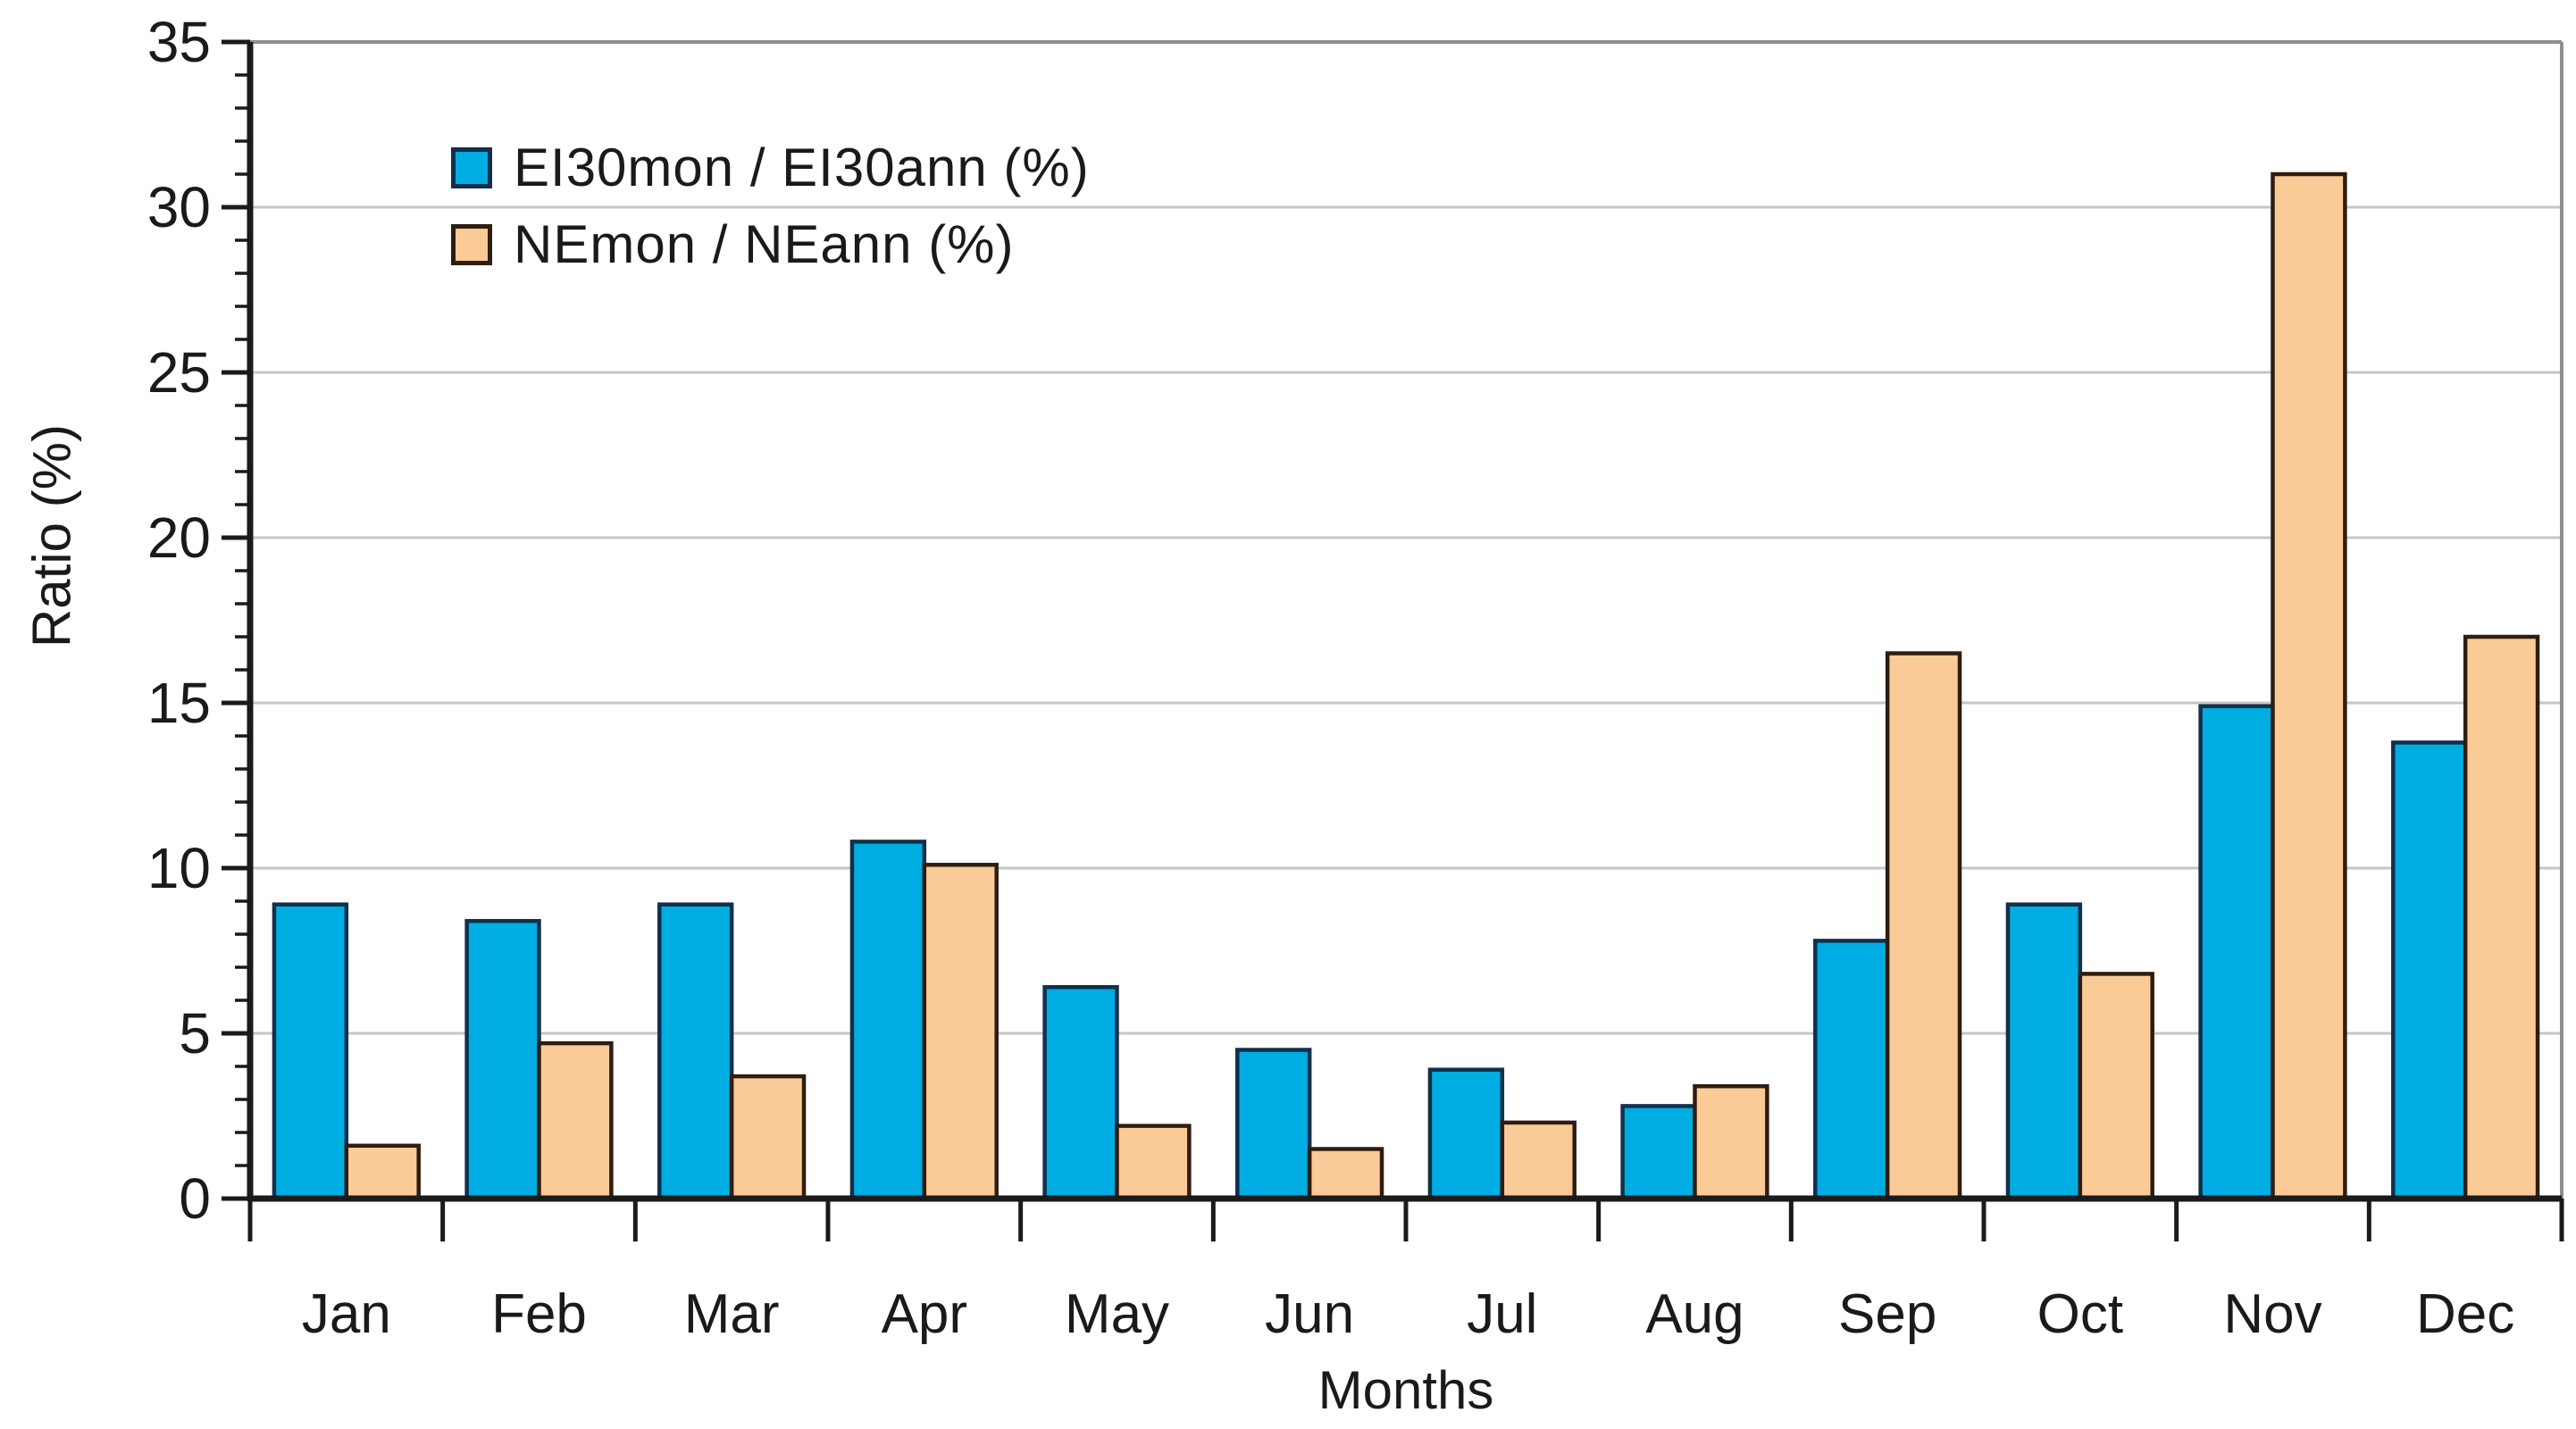  What do you see at coordinates (179, 703) in the screenshot?
I see `y-tick-label-15: 15` at bounding box center [179, 703].